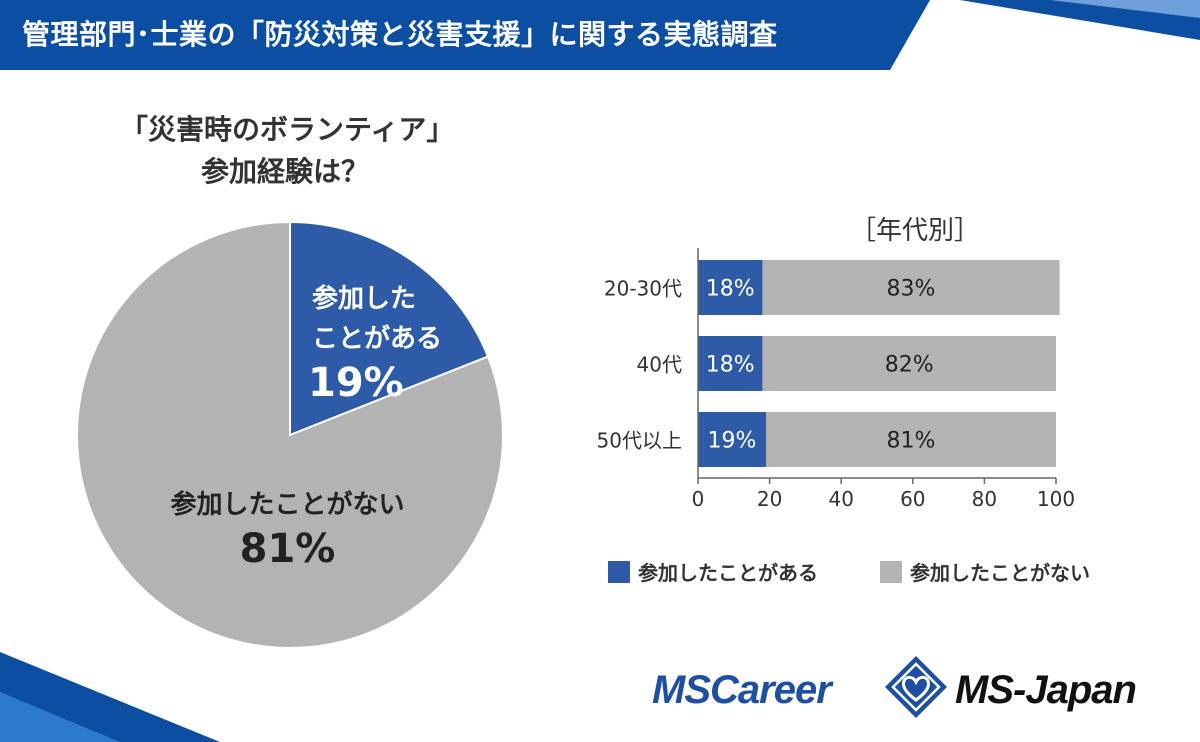 The width and height of the screenshot is (1200, 742). Describe the element at coordinates (728, 573) in the screenshot. I see `legend-label-yes: 参加したことがある` at that location.